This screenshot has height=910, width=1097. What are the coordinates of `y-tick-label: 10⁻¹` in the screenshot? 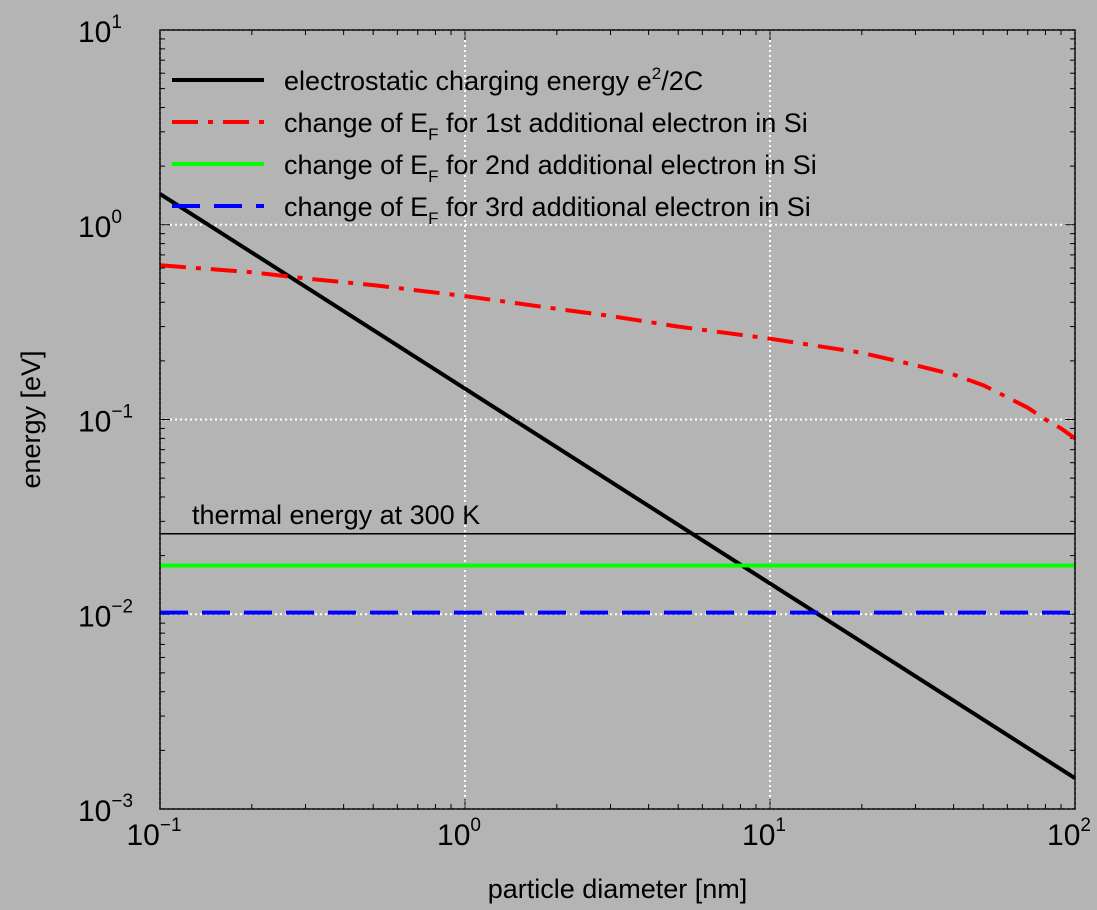 It's located at (105, 420).